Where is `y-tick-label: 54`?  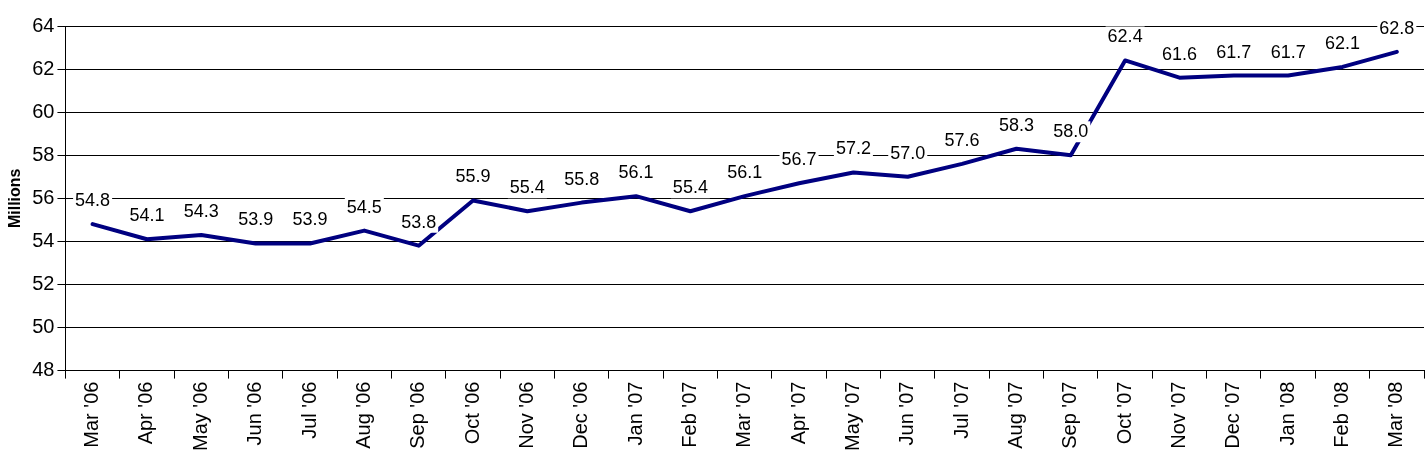
y-tick-label: 54 is located at coordinates (43, 239).